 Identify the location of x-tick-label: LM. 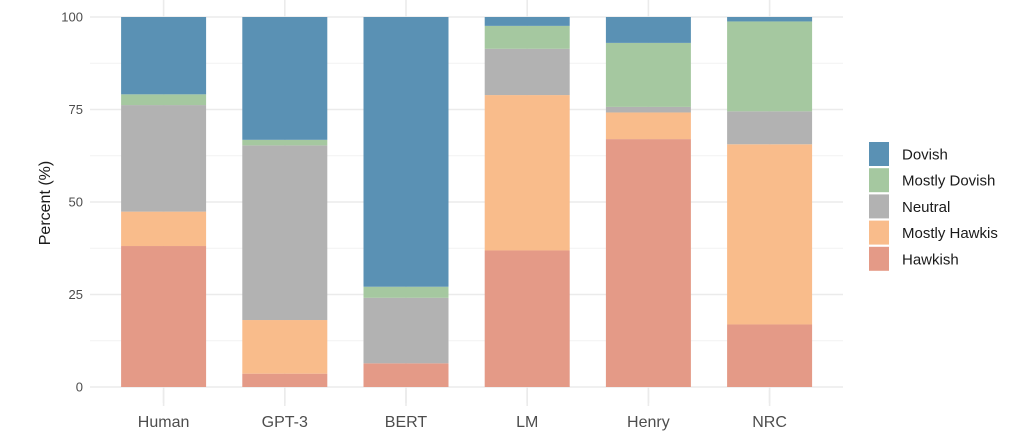
(527, 422).